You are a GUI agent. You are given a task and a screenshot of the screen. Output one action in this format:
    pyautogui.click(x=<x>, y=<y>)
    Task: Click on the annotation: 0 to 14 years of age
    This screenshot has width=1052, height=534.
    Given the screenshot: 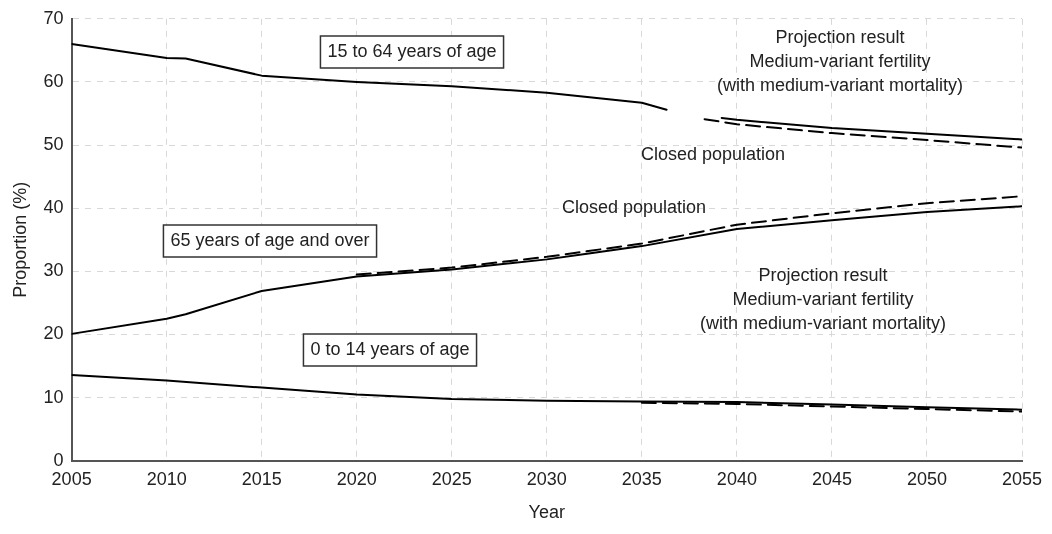 What is the action you would take?
    pyautogui.click(x=390, y=348)
    